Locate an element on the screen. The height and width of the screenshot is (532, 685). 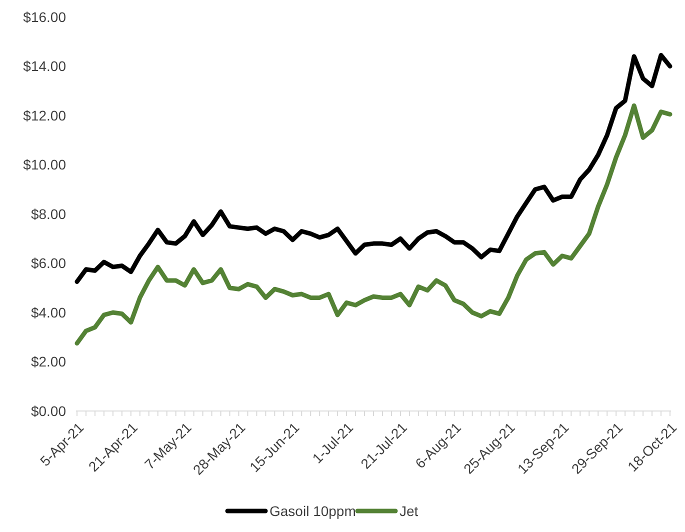
legend-label: Jet is located at coordinates (409, 511).